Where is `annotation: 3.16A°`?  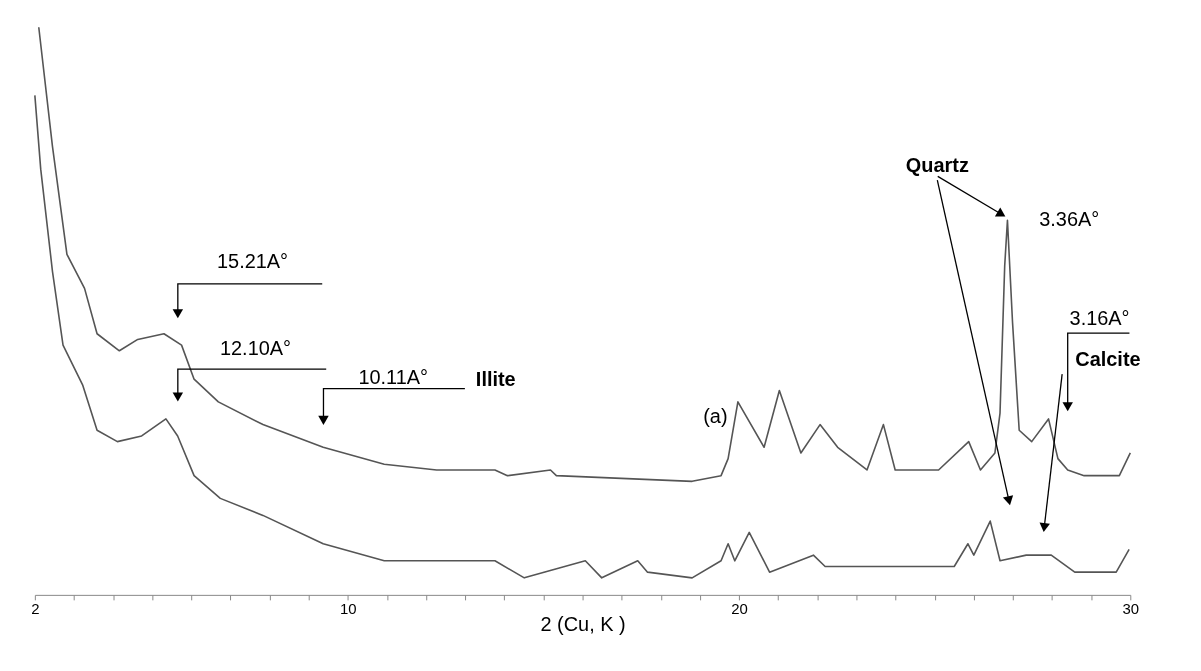 annotation: 3.16A° is located at coordinates (1099, 318).